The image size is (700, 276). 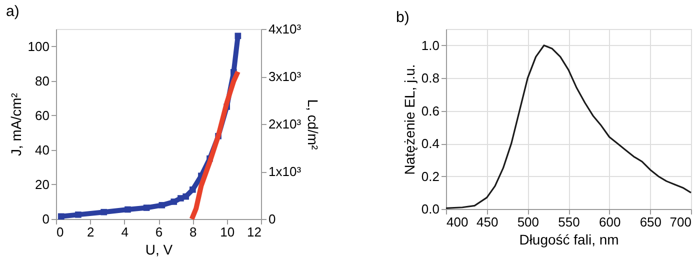 I want to click on y-tick-label: 1.0, so click(x=430, y=45).